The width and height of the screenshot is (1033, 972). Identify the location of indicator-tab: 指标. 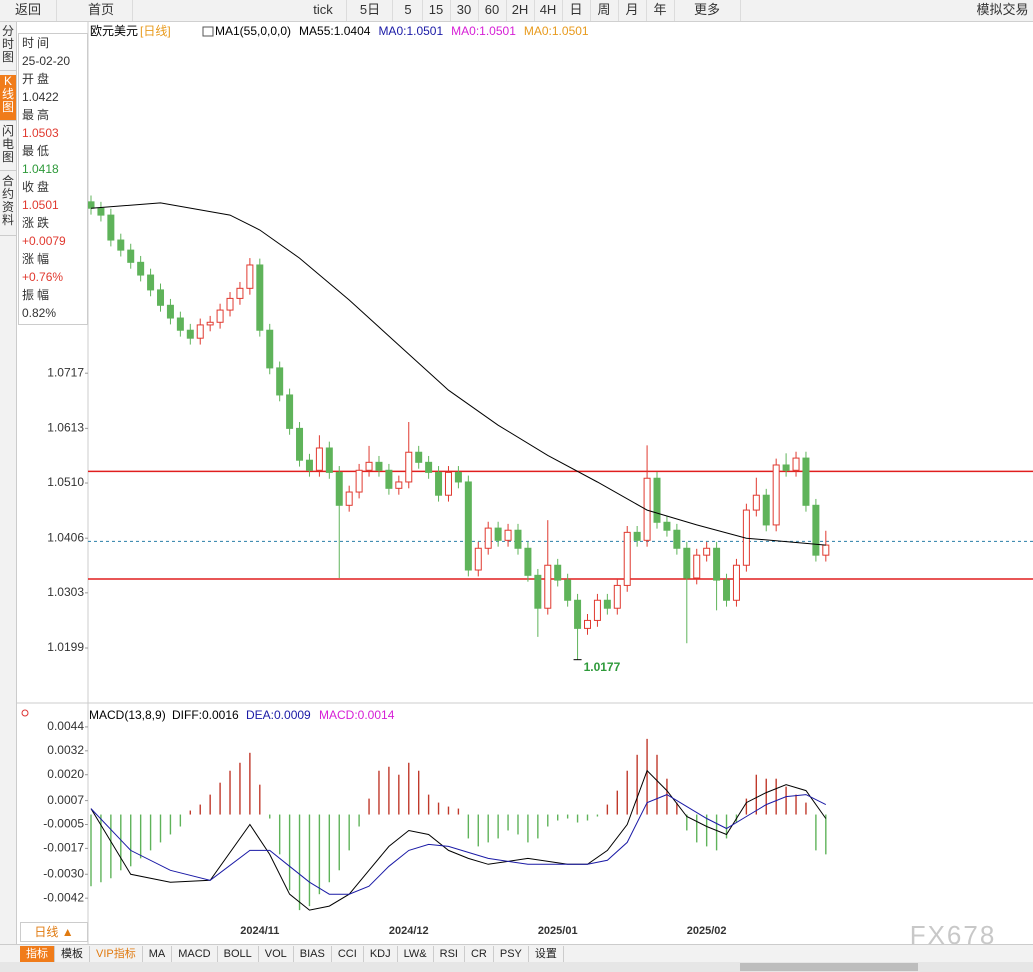
(37, 954).